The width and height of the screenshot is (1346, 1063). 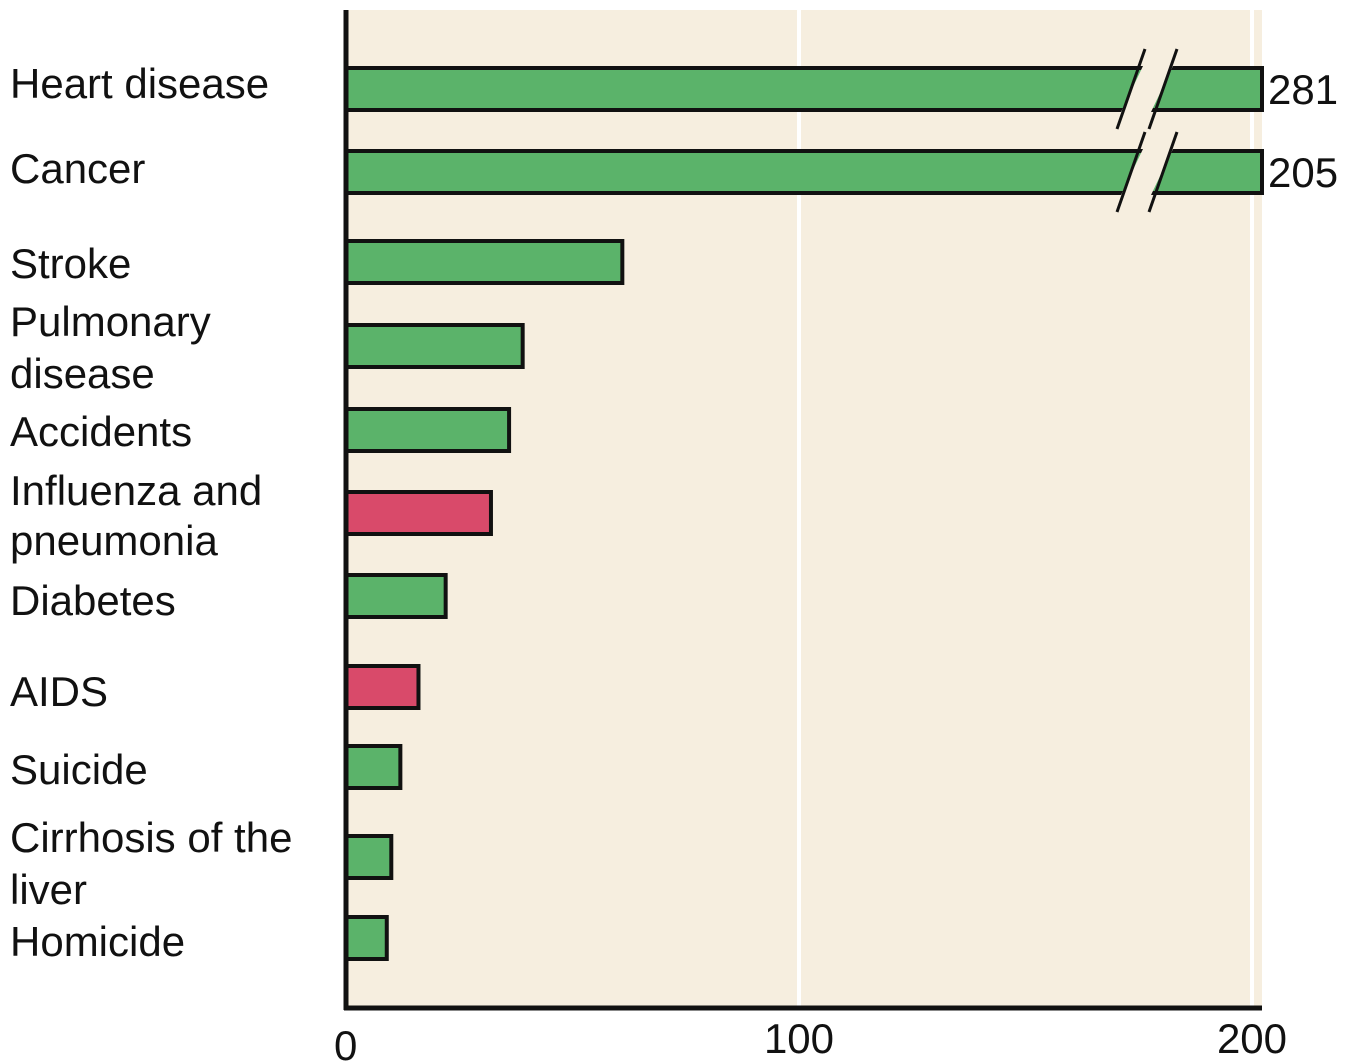 I want to click on bar-suicide, so click(x=373, y=767).